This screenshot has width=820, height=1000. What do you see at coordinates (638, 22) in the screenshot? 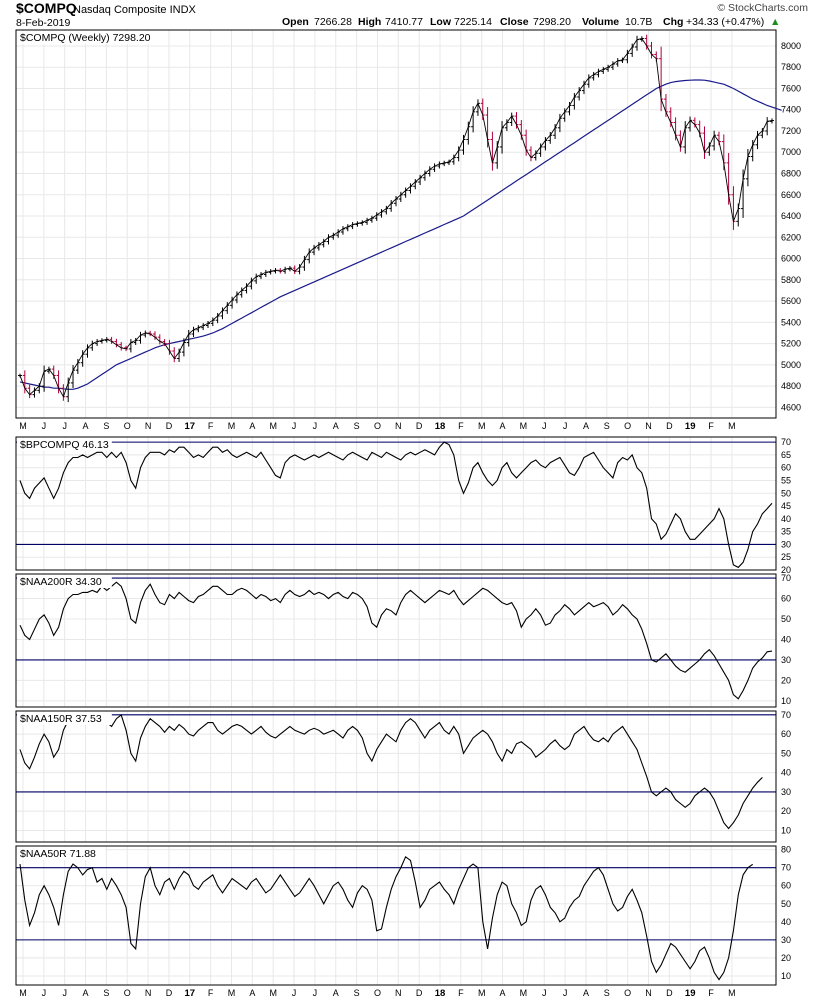
I see `volume-value: 10.7B` at bounding box center [638, 22].